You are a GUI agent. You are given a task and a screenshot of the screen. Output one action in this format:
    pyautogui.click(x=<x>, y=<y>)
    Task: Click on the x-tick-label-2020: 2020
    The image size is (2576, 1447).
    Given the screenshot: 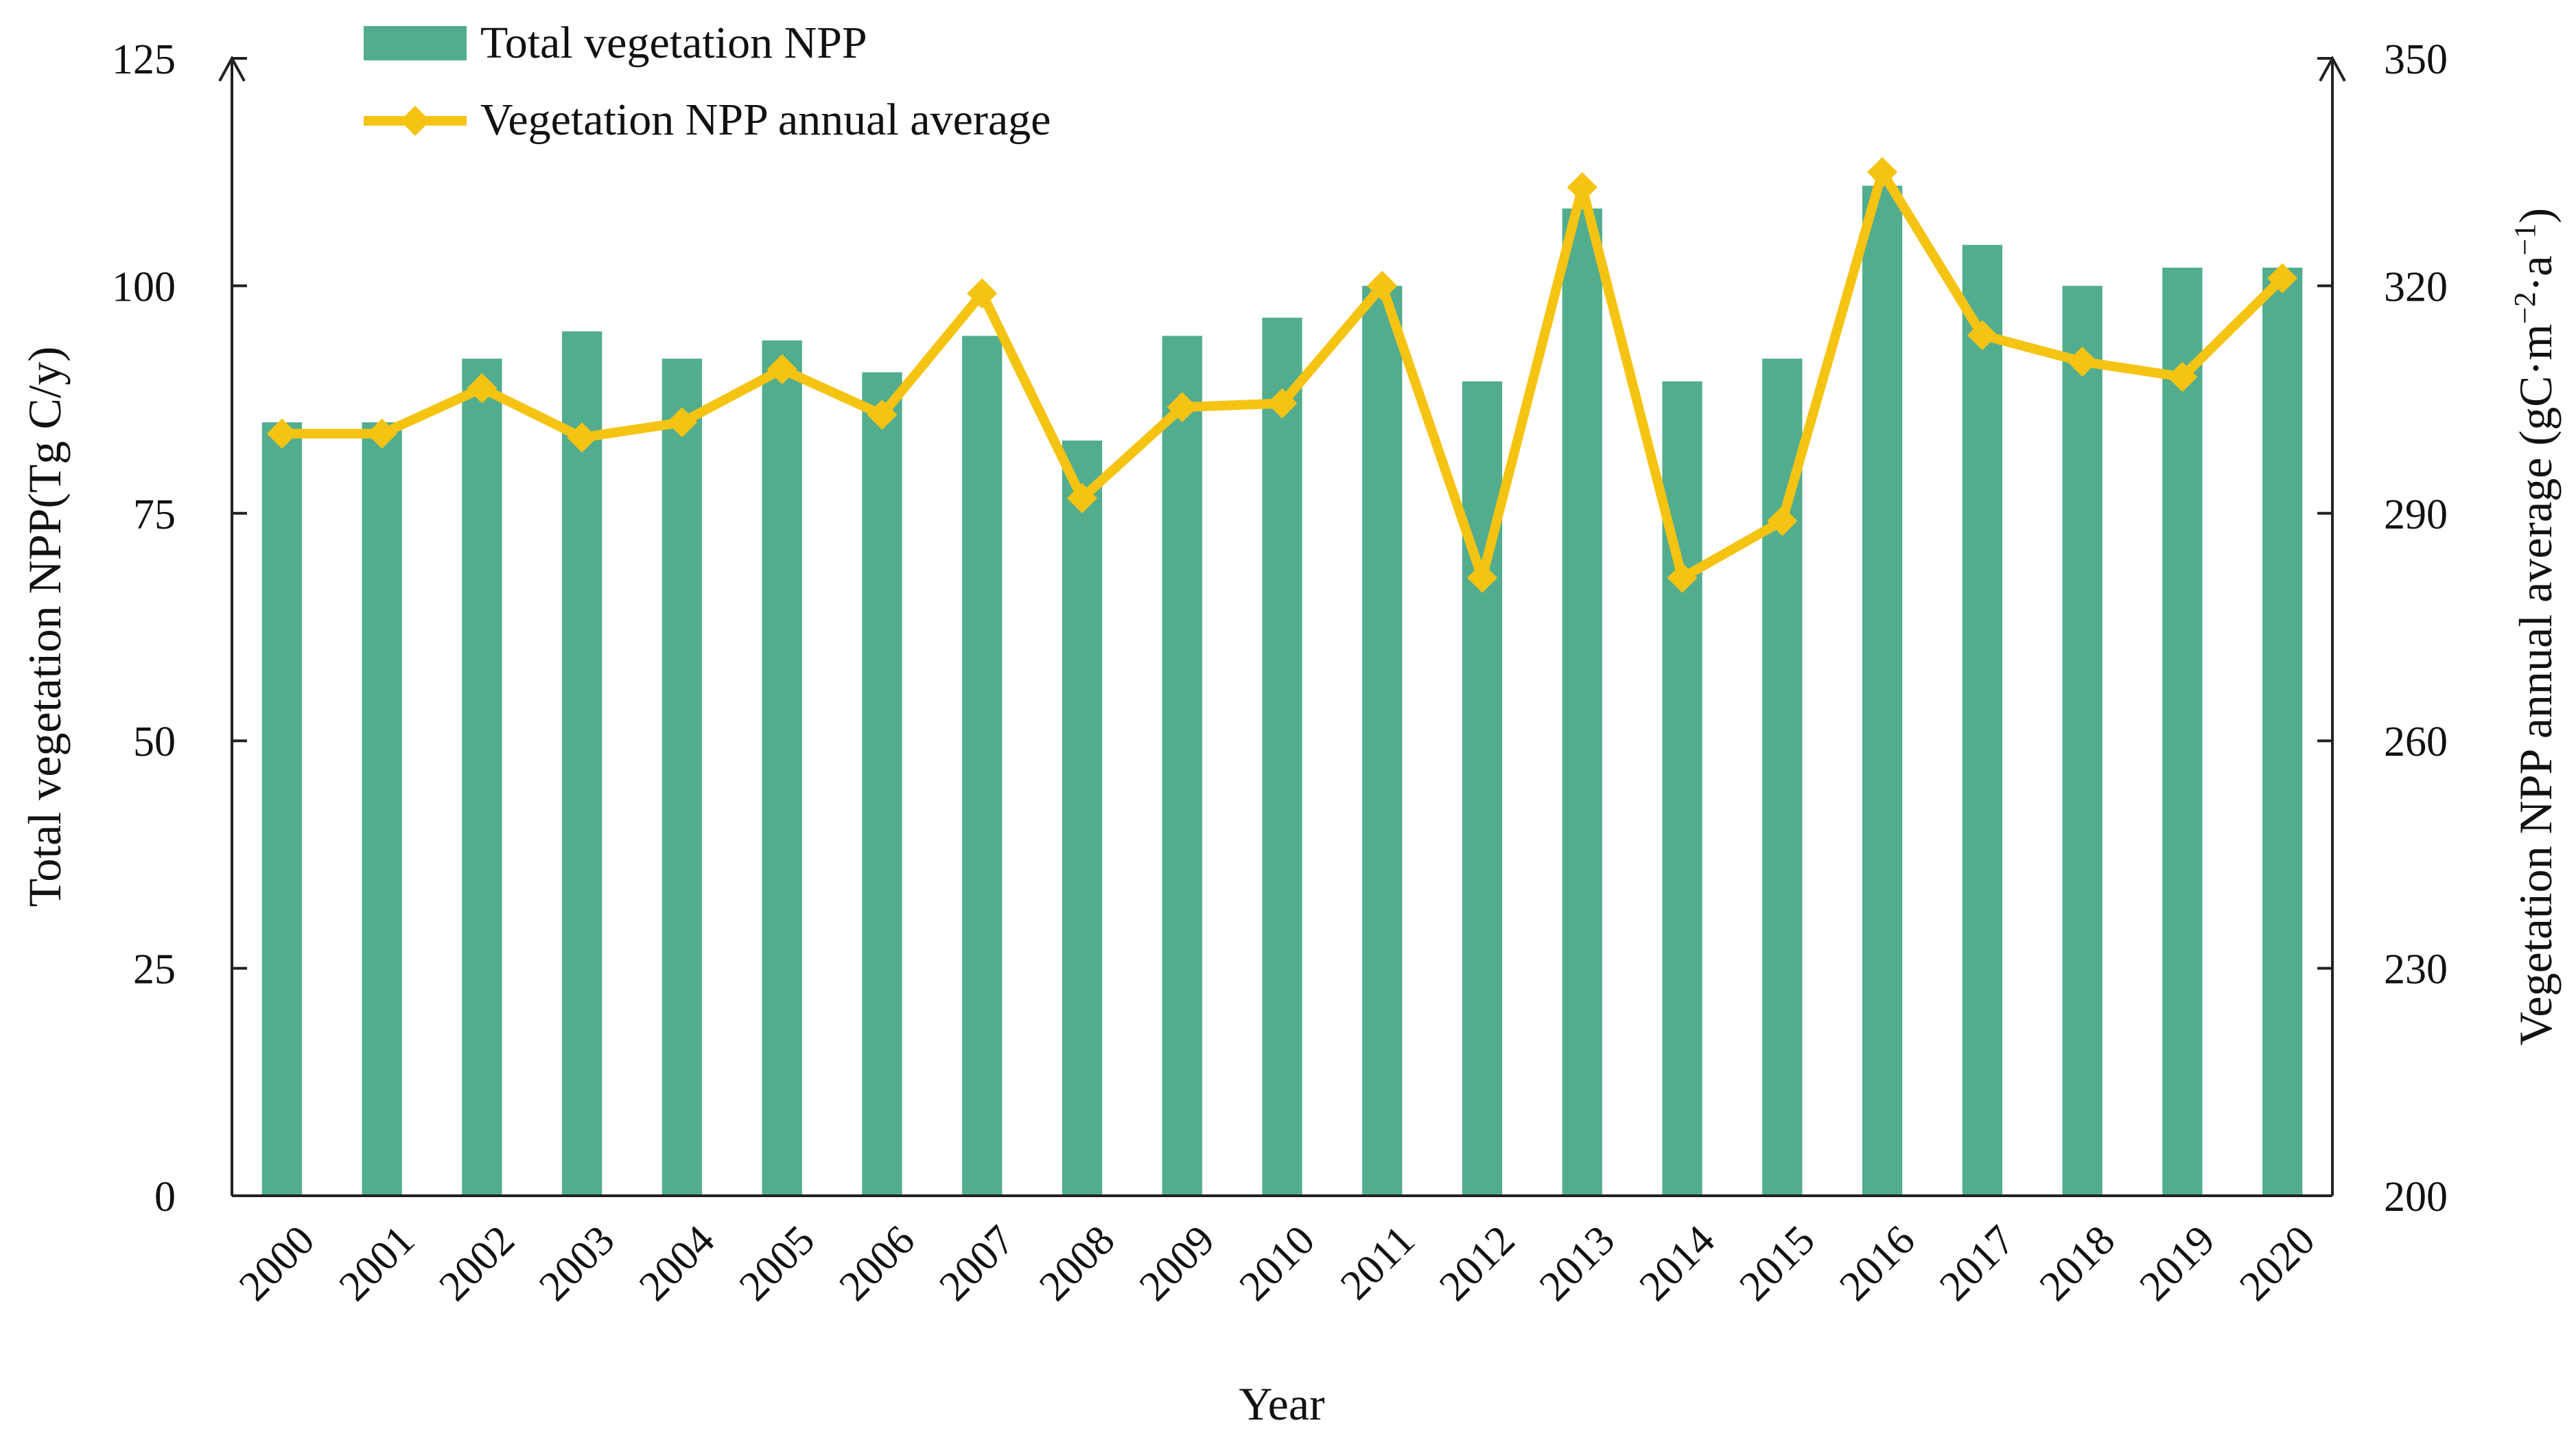 What is the action you would take?
    pyautogui.click(x=2277, y=1263)
    